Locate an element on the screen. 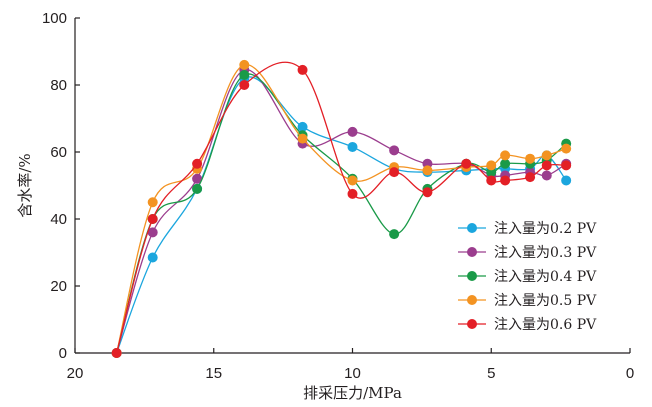 The height and width of the screenshot is (407, 652). x-tick-label: 15 is located at coordinates (213, 373).